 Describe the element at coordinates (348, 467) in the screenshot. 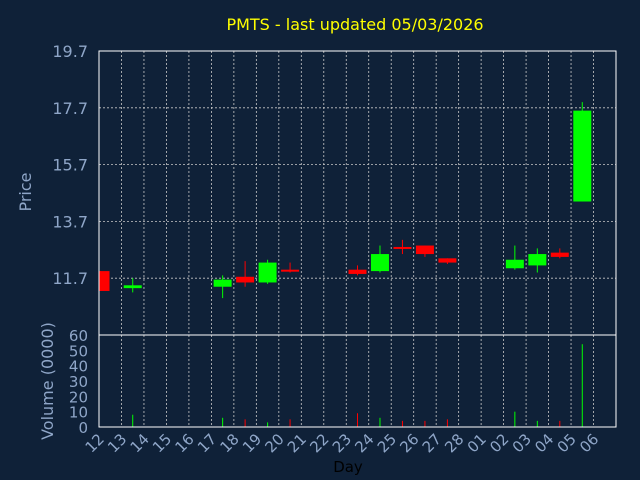

I see `x-axis-label: Day` at that location.